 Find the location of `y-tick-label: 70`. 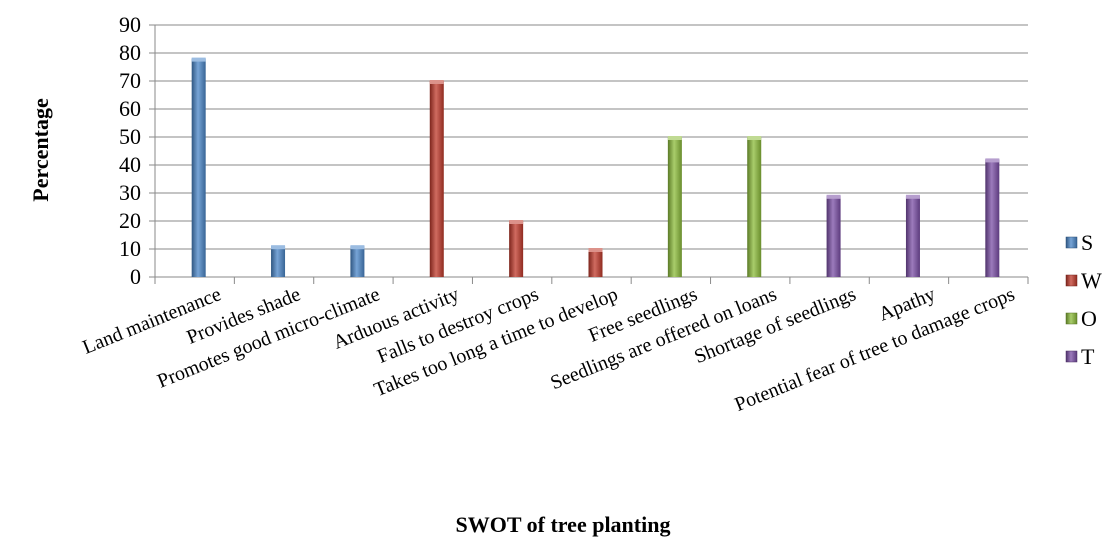

y-tick-label: 70 is located at coordinates (130, 80).